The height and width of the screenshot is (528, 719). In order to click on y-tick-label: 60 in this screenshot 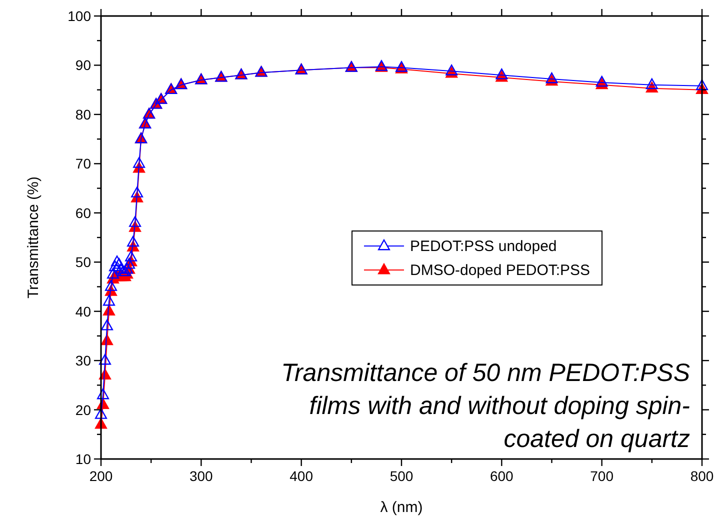, I will do `click(83, 212)`.